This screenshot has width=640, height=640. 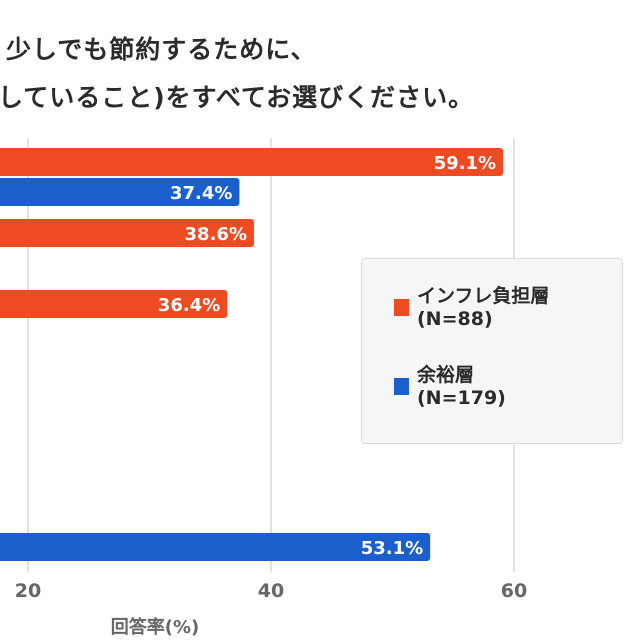 I want to click on legend-item-inflation: インフレ負担層 (N=88), so click(x=471, y=308).